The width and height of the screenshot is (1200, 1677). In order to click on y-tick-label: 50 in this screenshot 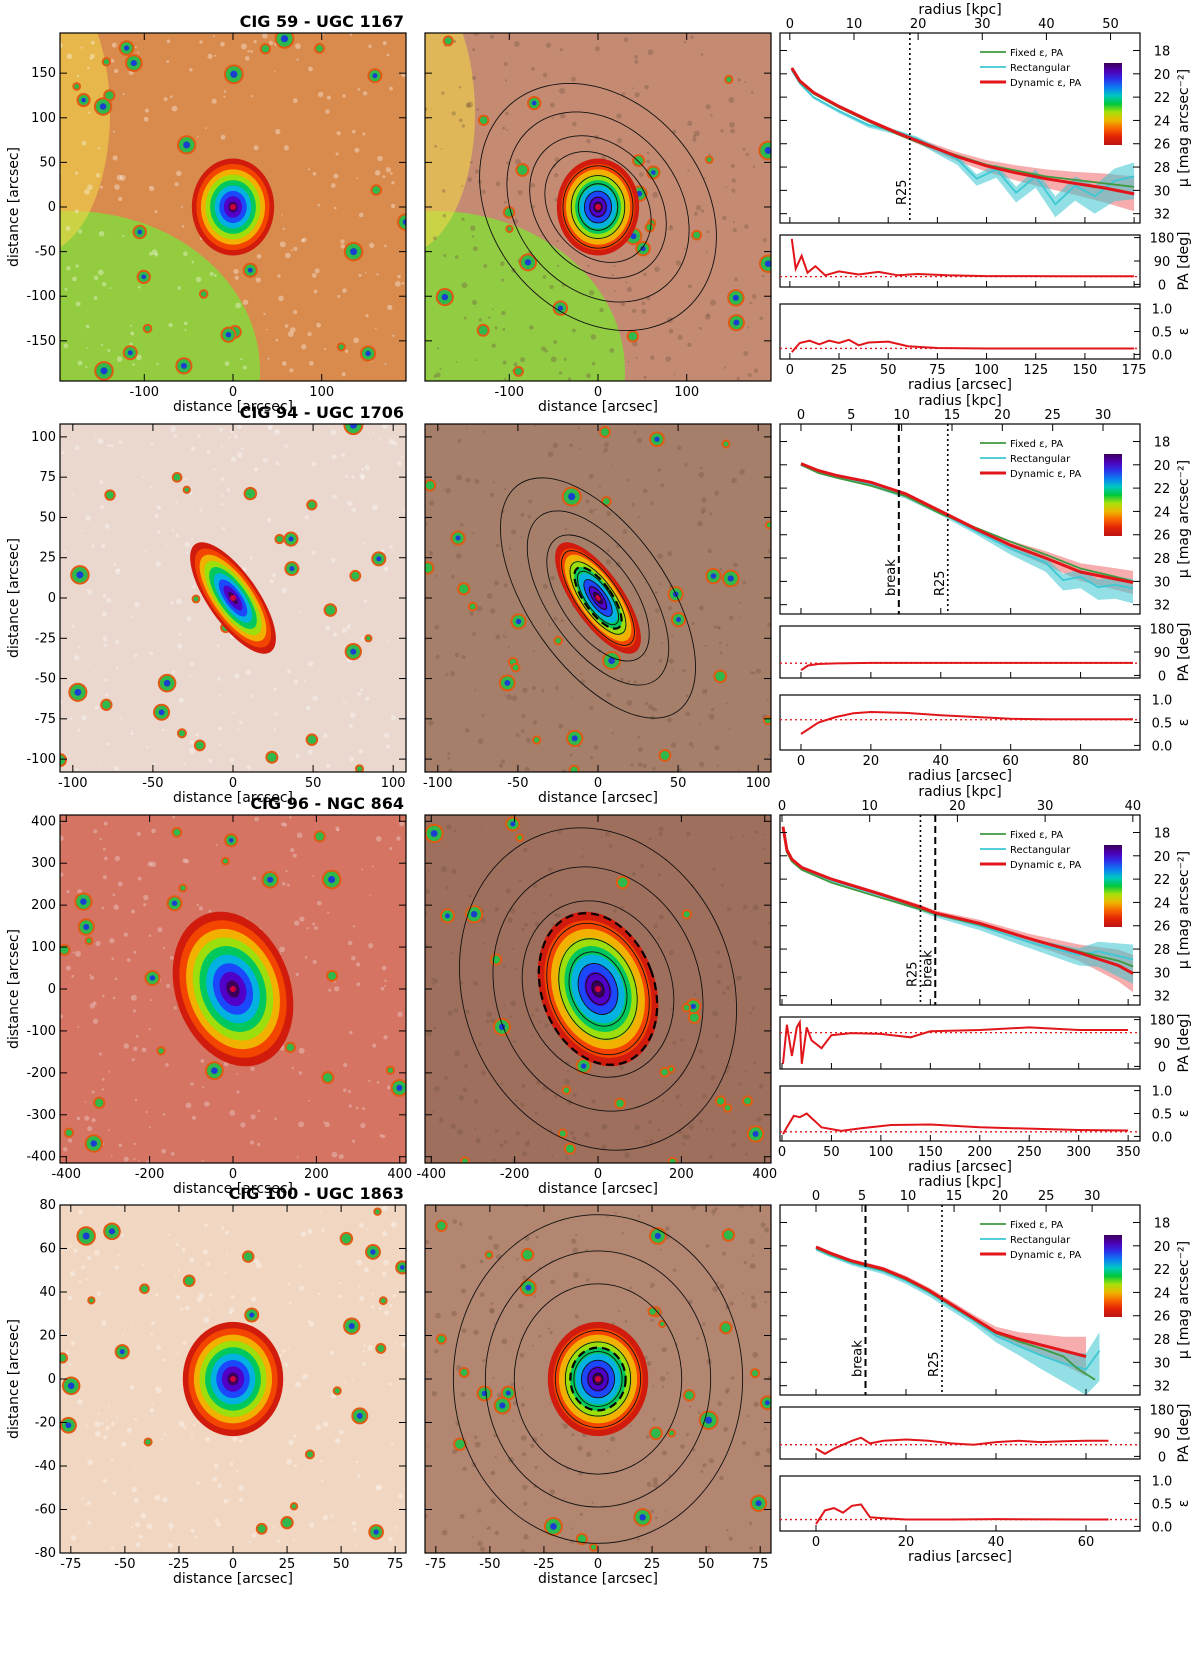, I will do `click(47, 162)`.